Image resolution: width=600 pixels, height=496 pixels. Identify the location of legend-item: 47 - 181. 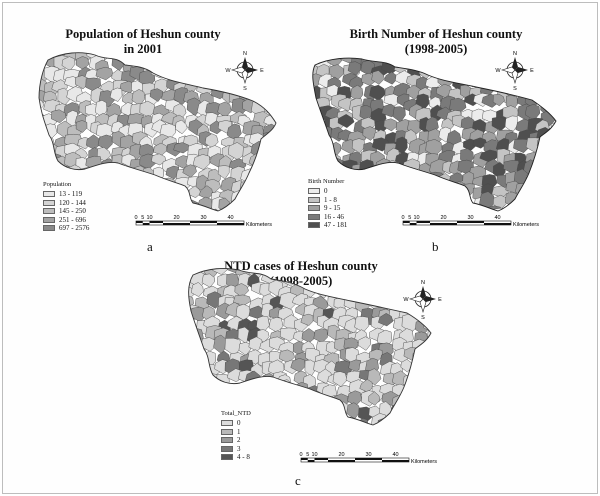
(327, 225).